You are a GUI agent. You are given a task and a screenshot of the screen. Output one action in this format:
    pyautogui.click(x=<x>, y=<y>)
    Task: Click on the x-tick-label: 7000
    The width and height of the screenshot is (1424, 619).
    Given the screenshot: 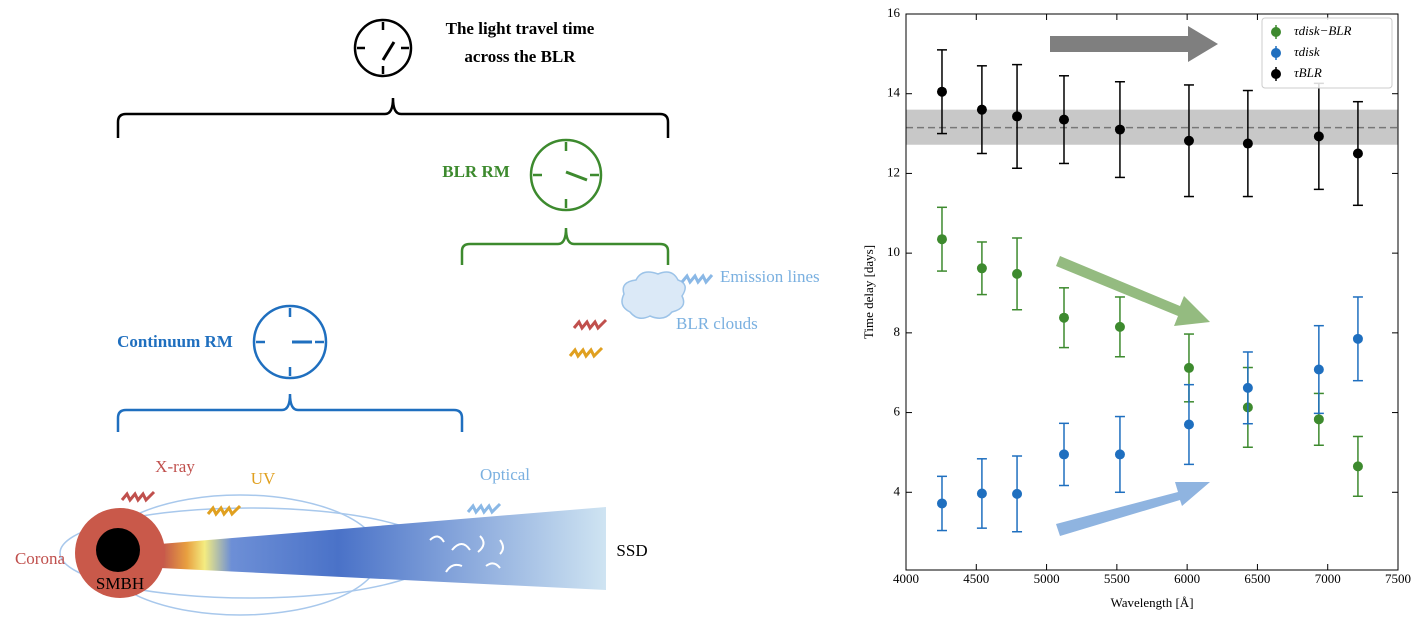 What is the action you would take?
    pyautogui.click(x=1328, y=578)
    